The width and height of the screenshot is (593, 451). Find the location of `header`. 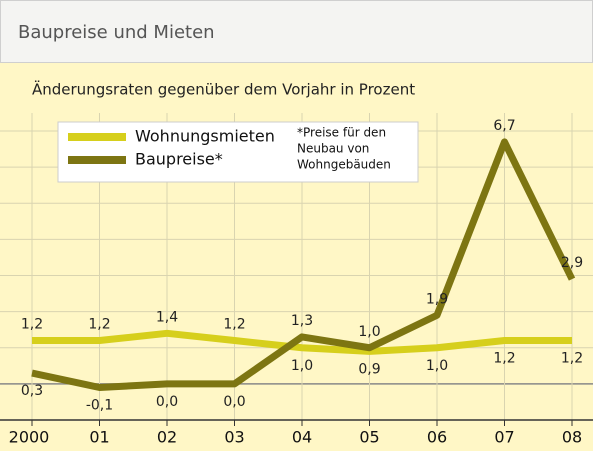

header is located at coordinates (296, 31).